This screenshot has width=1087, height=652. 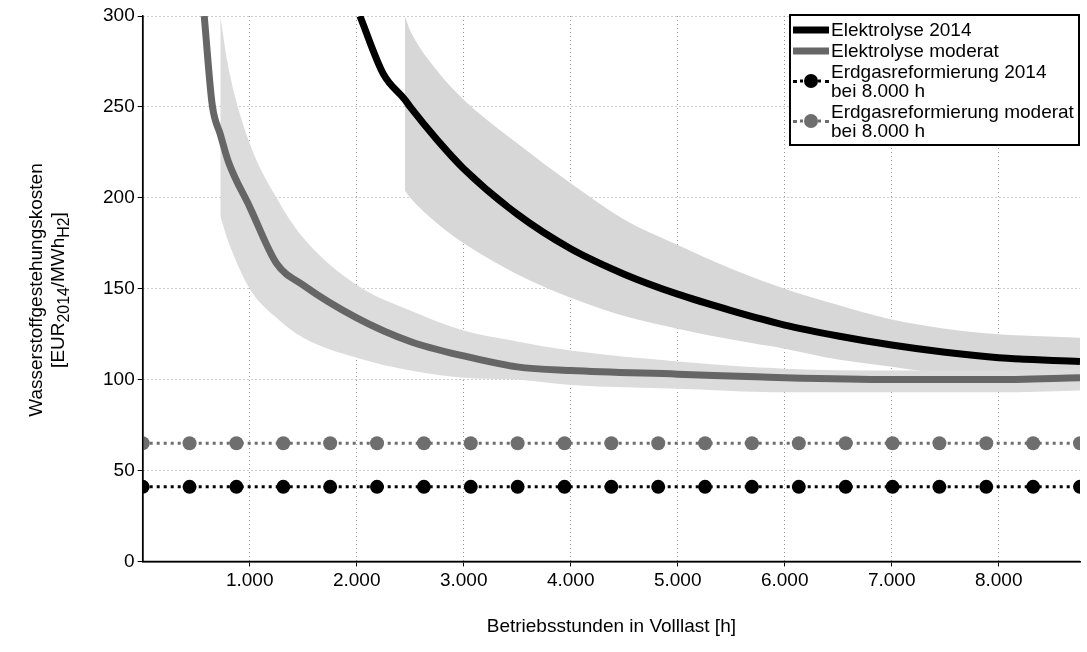 What do you see at coordinates (124, 469) in the screenshot?
I see `y-tick-label: 50` at bounding box center [124, 469].